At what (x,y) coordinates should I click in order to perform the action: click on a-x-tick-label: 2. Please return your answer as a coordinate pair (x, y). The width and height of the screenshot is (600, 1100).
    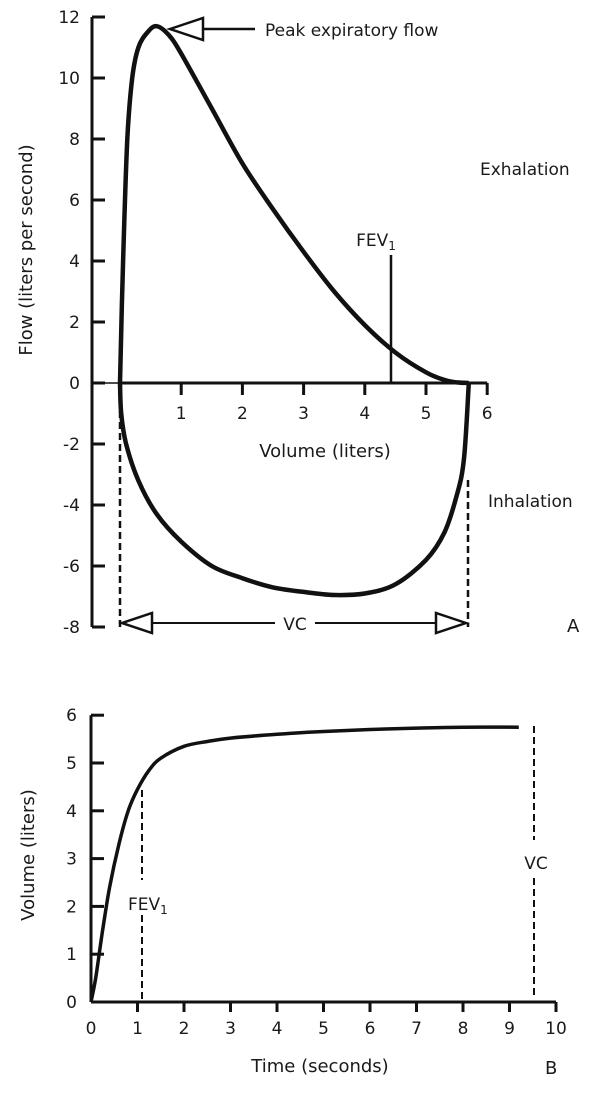
    Looking at the image, I should click on (242, 414).